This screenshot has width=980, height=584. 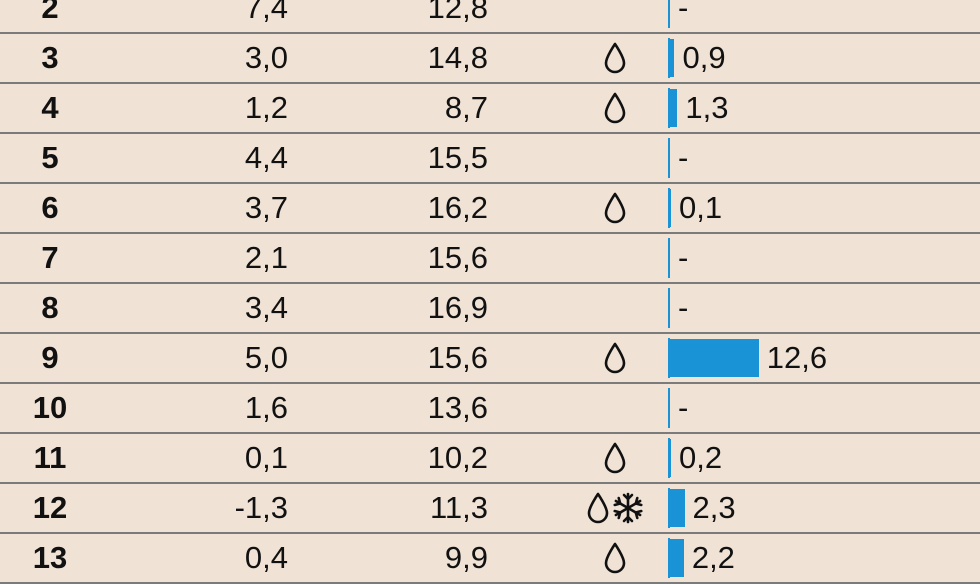 I want to click on table-row: 11 0,1 10,2 0,2, so click(x=490, y=459).